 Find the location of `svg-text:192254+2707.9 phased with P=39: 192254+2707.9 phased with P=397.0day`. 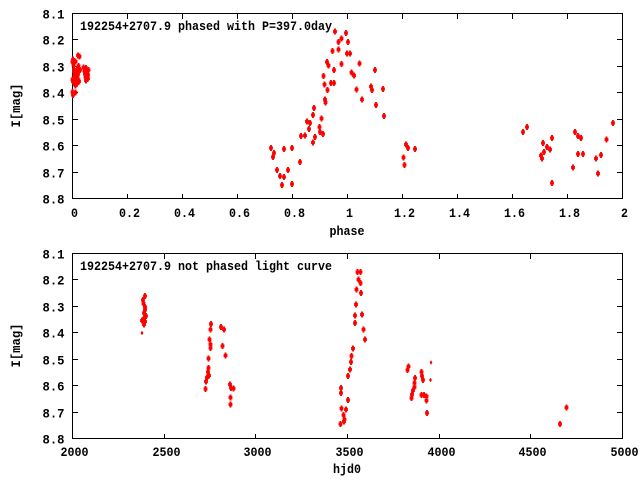

svg-text:192254+2707.9 phased with P=39: 192254+2707.9 phased with P=397.0day is located at coordinates (206, 26).